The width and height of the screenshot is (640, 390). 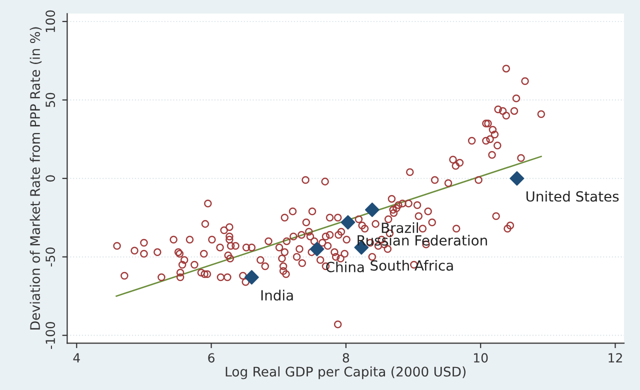 I want to click on annotation: India, so click(x=277, y=295).